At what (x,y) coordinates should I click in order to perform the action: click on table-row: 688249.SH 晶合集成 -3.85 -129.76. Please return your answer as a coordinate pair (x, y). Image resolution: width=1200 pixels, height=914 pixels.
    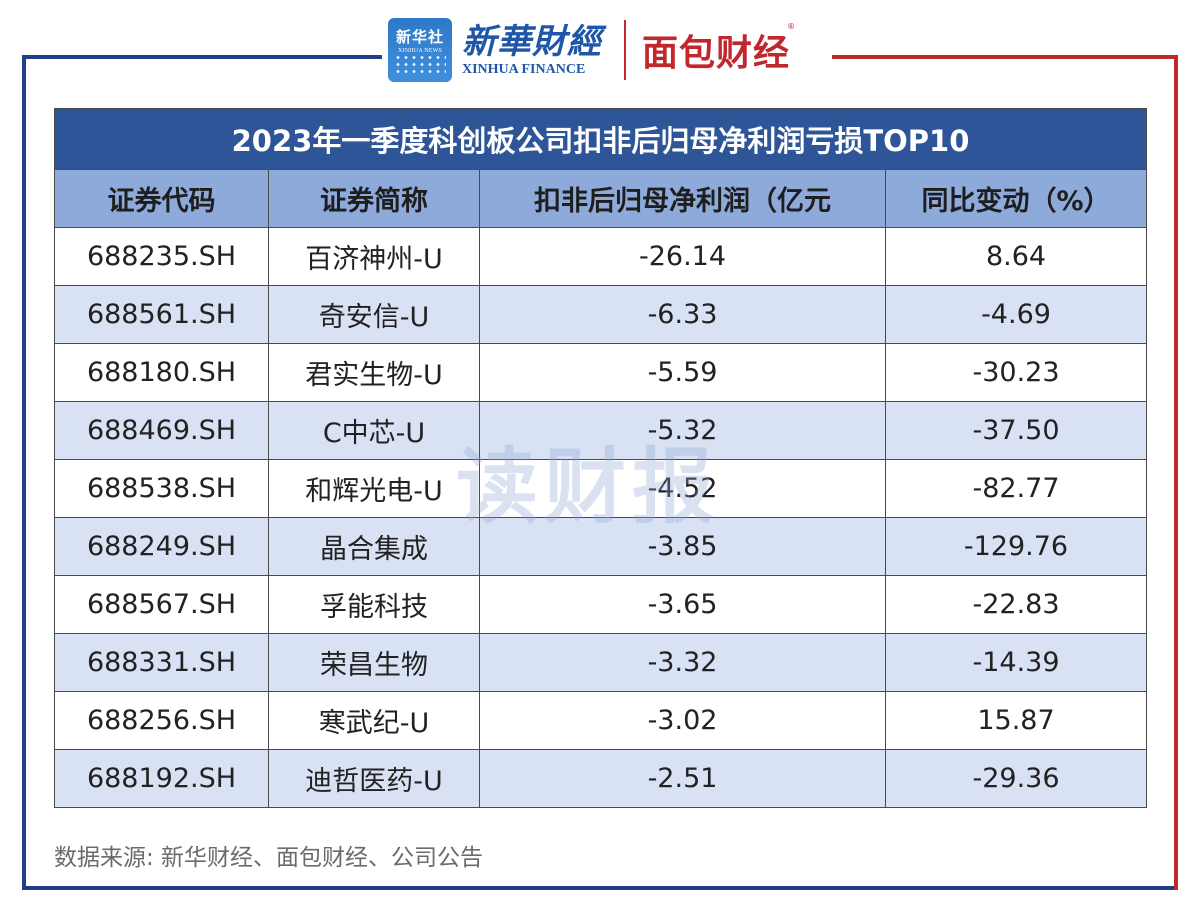
    Looking at the image, I should click on (601, 546).